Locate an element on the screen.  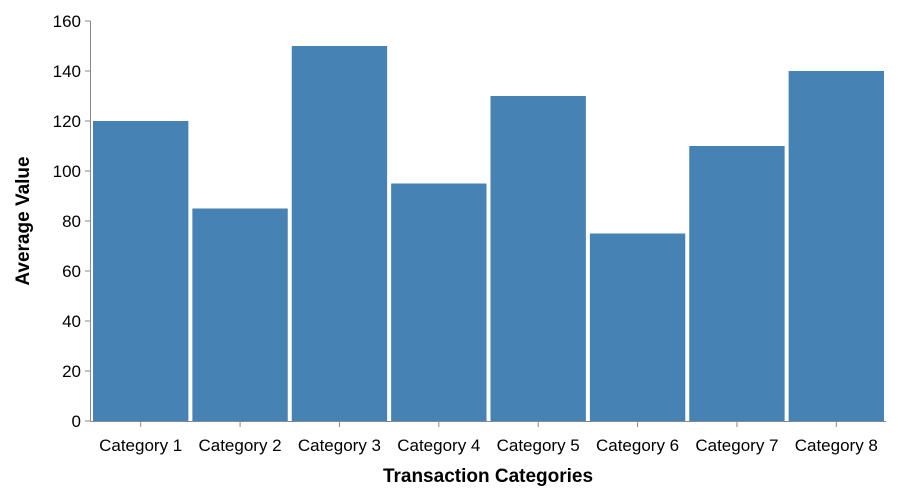
y-tick-label: 100 is located at coordinates (67, 171).